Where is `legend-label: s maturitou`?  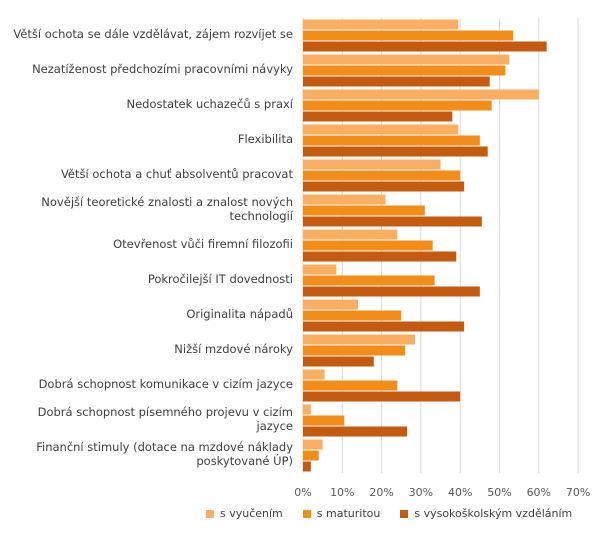
legend-label: s maturitou is located at coordinates (348, 513).